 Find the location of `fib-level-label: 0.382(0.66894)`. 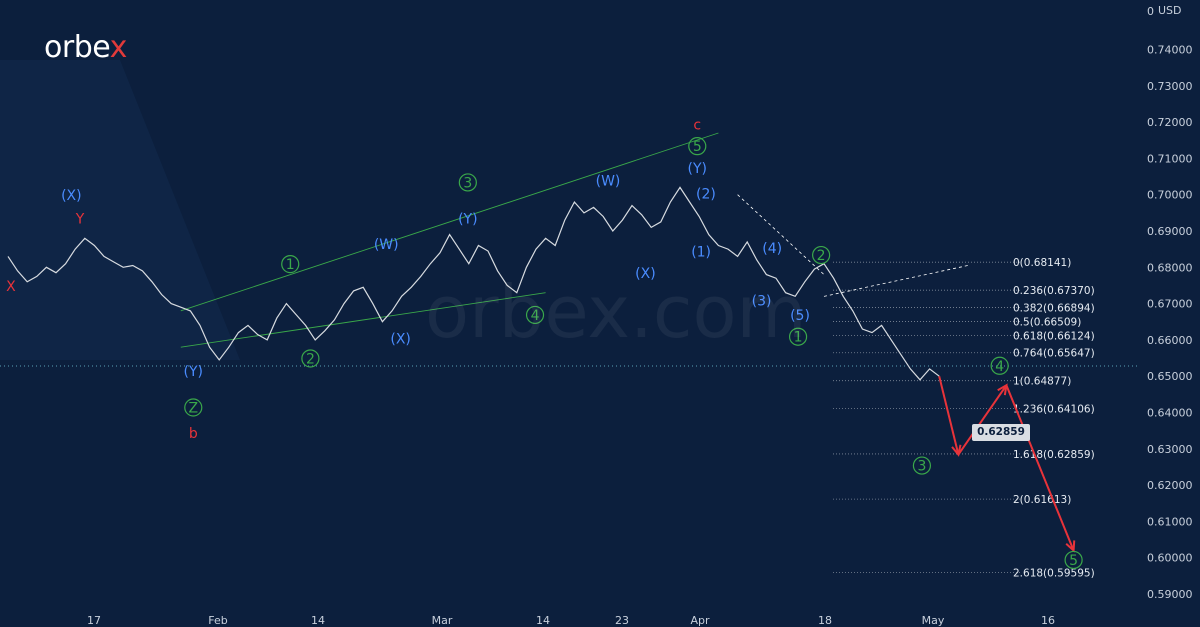

fib-level-label: 0.382(0.66894) is located at coordinates (1054, 308).